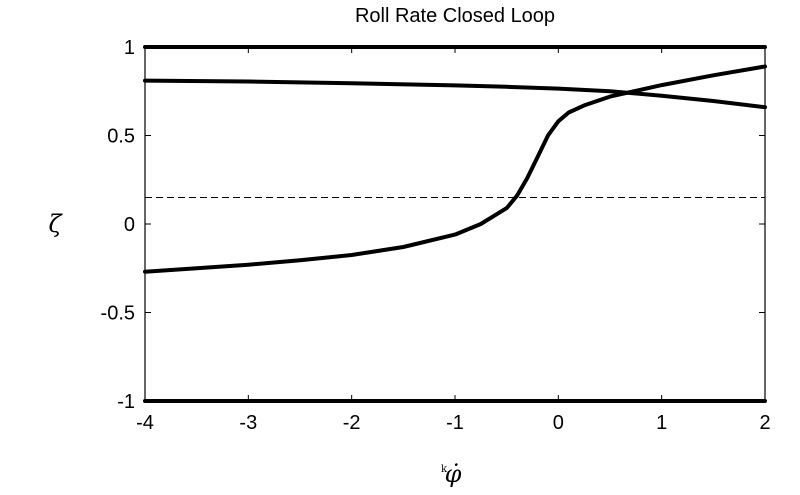 The image size is (800, 495). Describe the element at coordinates (764, 423) in the screenshot. I see `x-tick-label: 2` at that location.